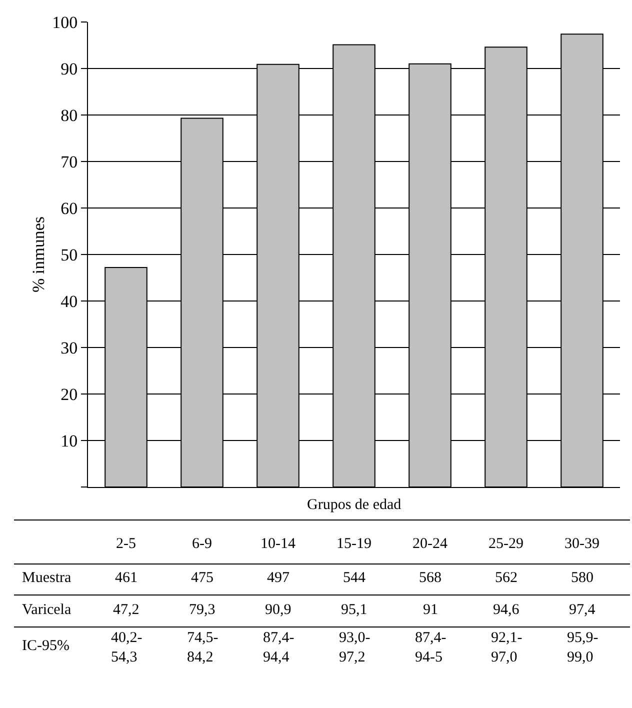 This screenshot has width=632, height=708. What do you see at coordinates (202, 578) in the screenshot?
I see `text: 475` at bounding box center [202, 578].